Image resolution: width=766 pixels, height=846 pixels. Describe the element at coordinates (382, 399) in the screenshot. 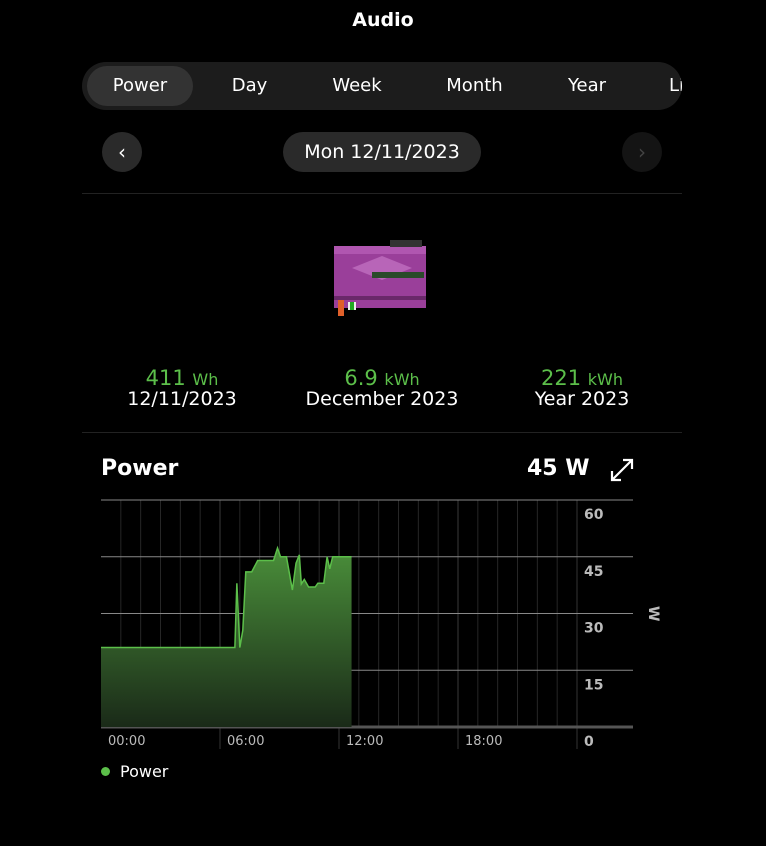

I see `stat-label: December 2023` at that location.